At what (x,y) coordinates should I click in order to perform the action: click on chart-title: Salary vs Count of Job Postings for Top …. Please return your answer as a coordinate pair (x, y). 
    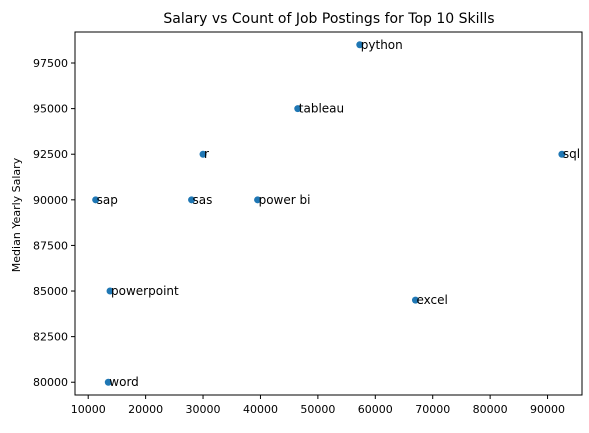
    Looking at the image, I should click on (328, 19).